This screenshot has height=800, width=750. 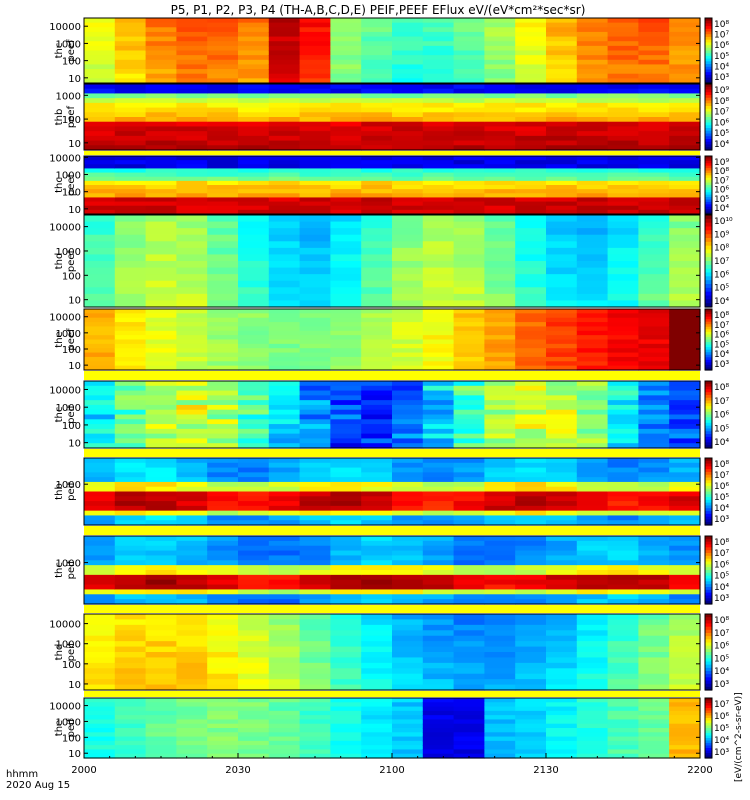 What do you see at coordinates (65, 27) in the screenshot?
I see `y-tick-label: 10000` at bounding box center [65, 27].